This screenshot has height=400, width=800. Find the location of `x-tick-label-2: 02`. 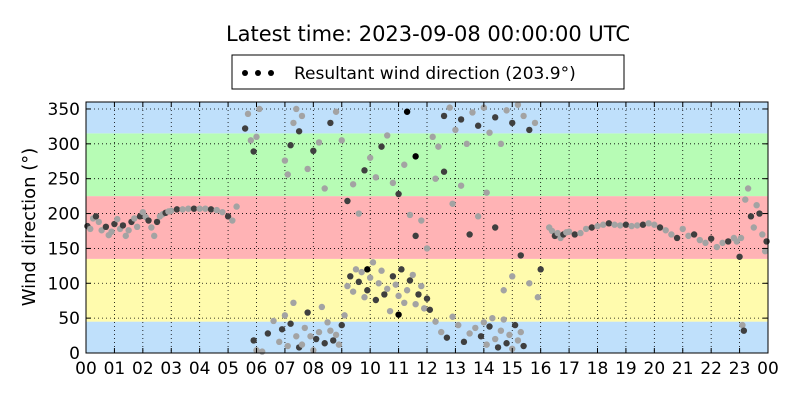

x-tick-label-2: 02 is located at coordinates (143, 369).